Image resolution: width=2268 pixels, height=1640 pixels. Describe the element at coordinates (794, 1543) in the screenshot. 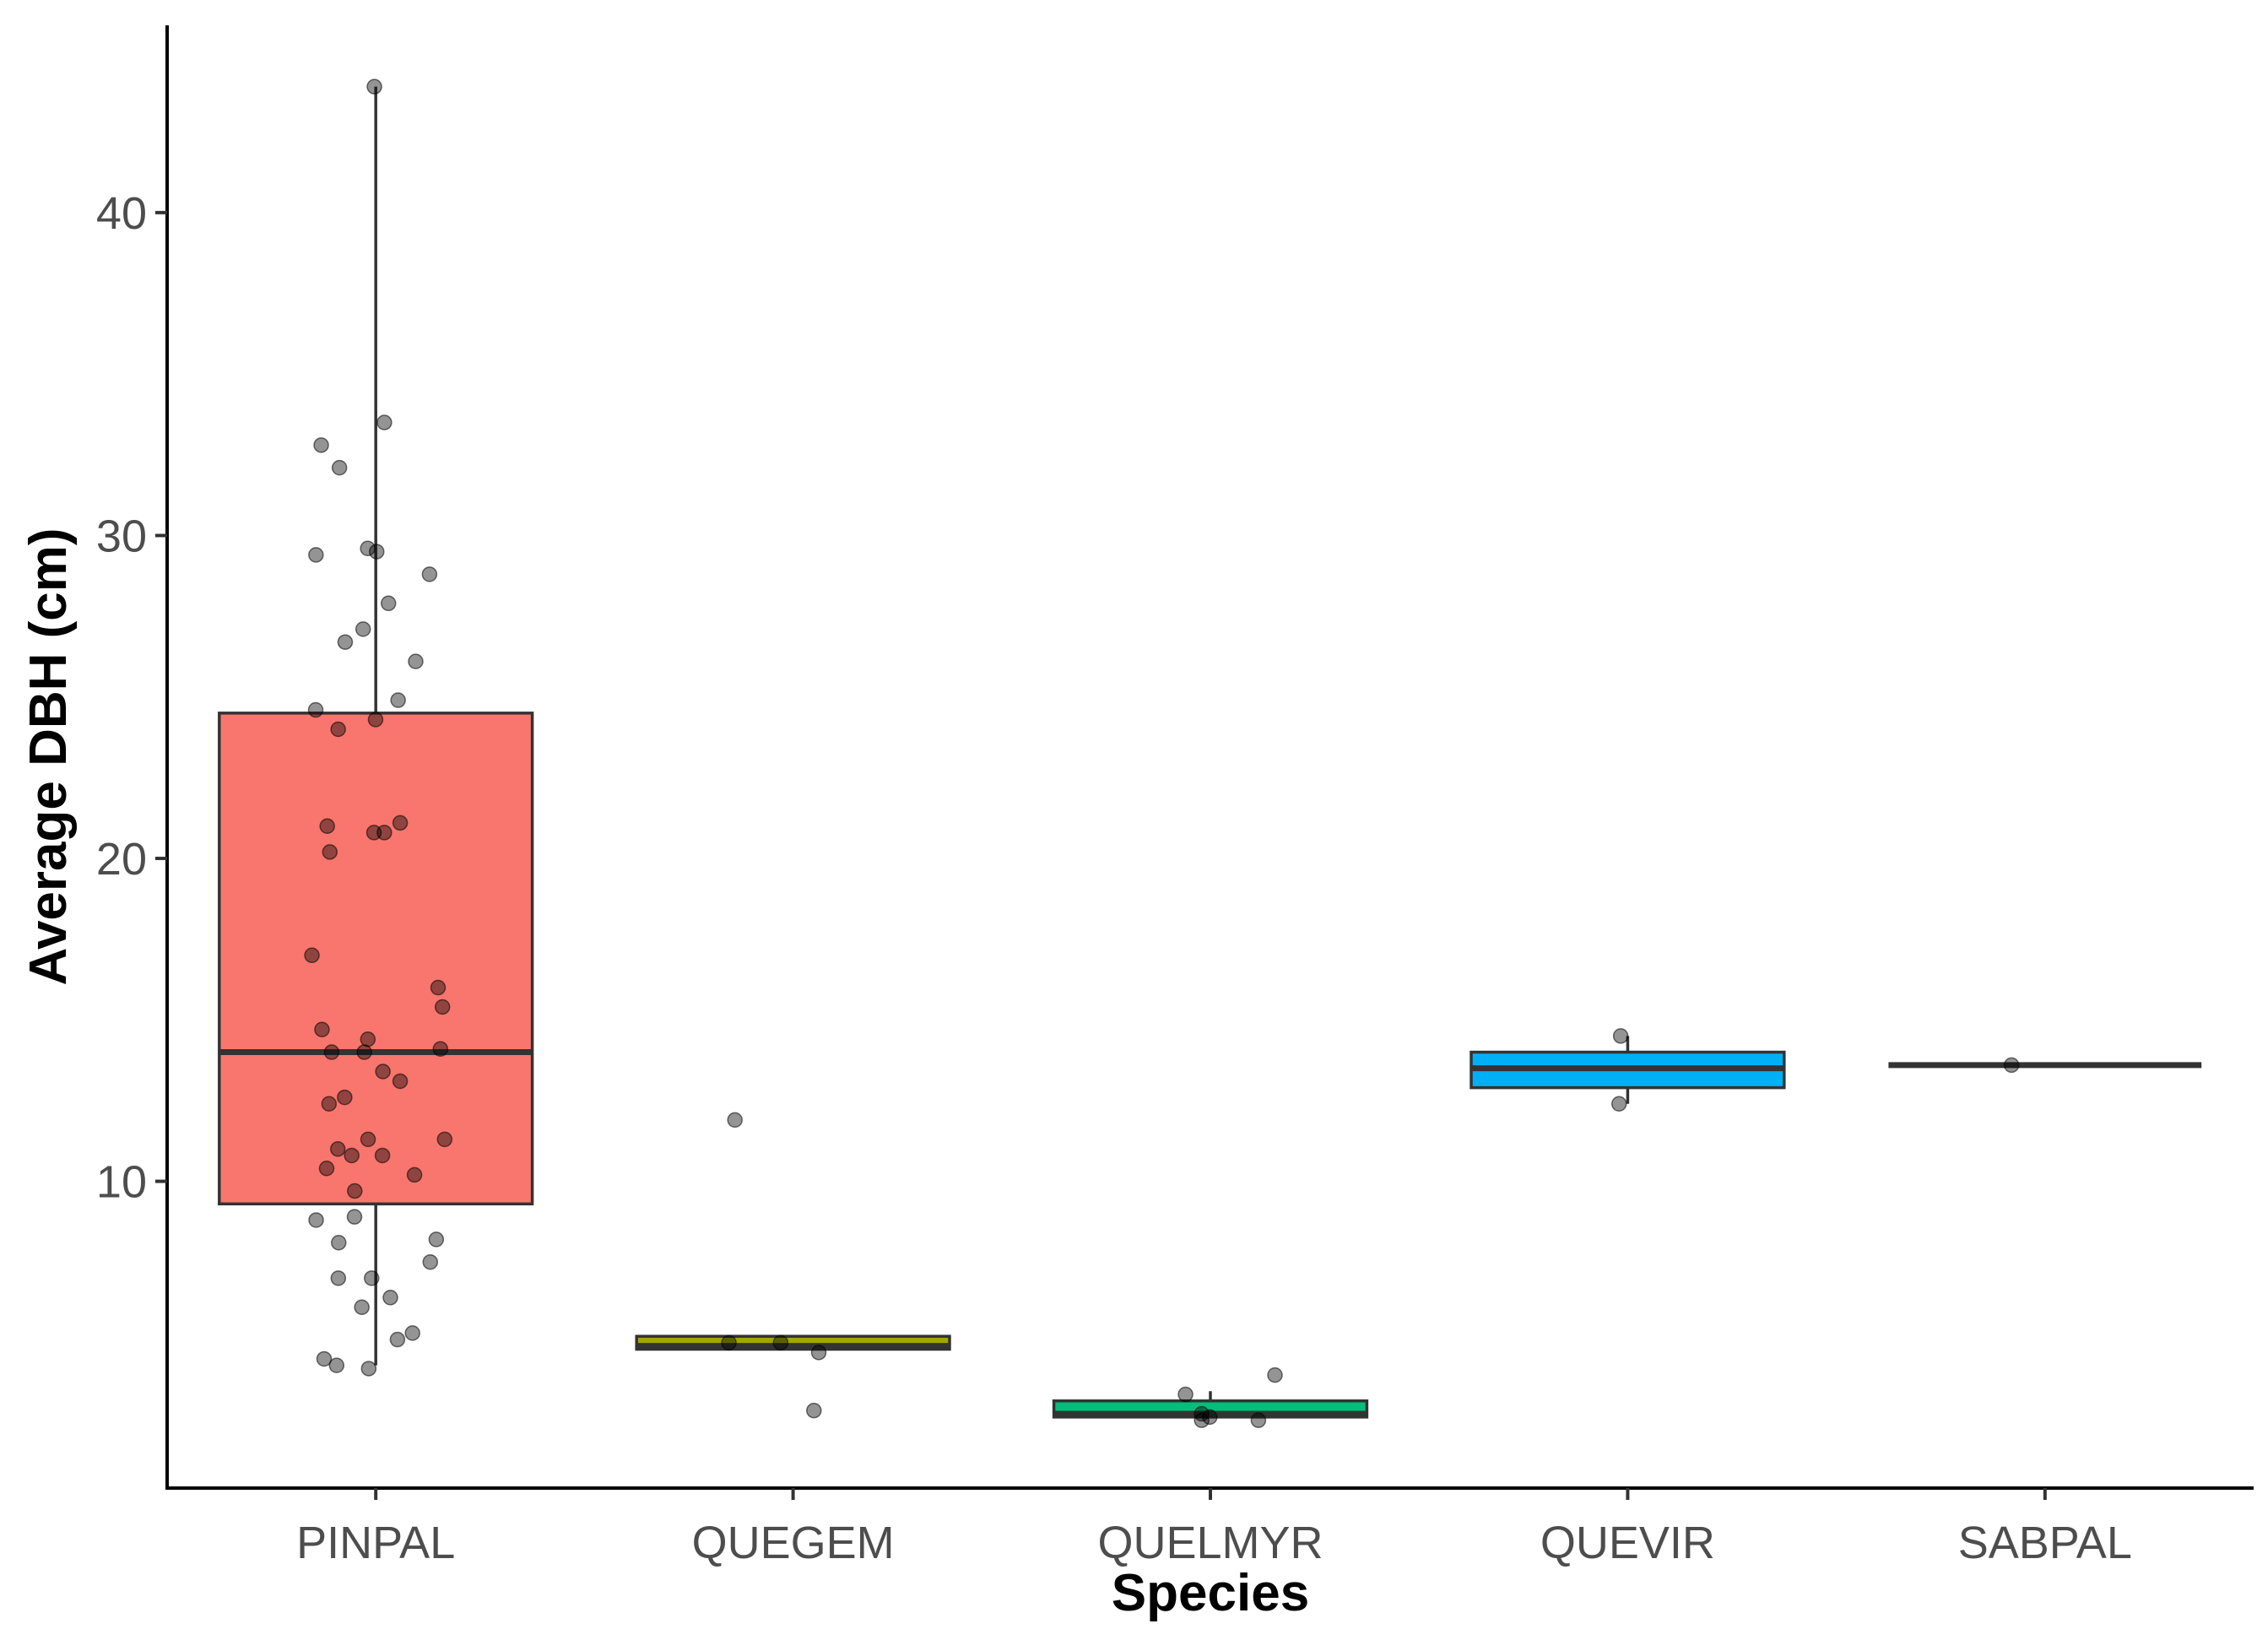

I see `x-tick-label: QUEGEM` at that location.